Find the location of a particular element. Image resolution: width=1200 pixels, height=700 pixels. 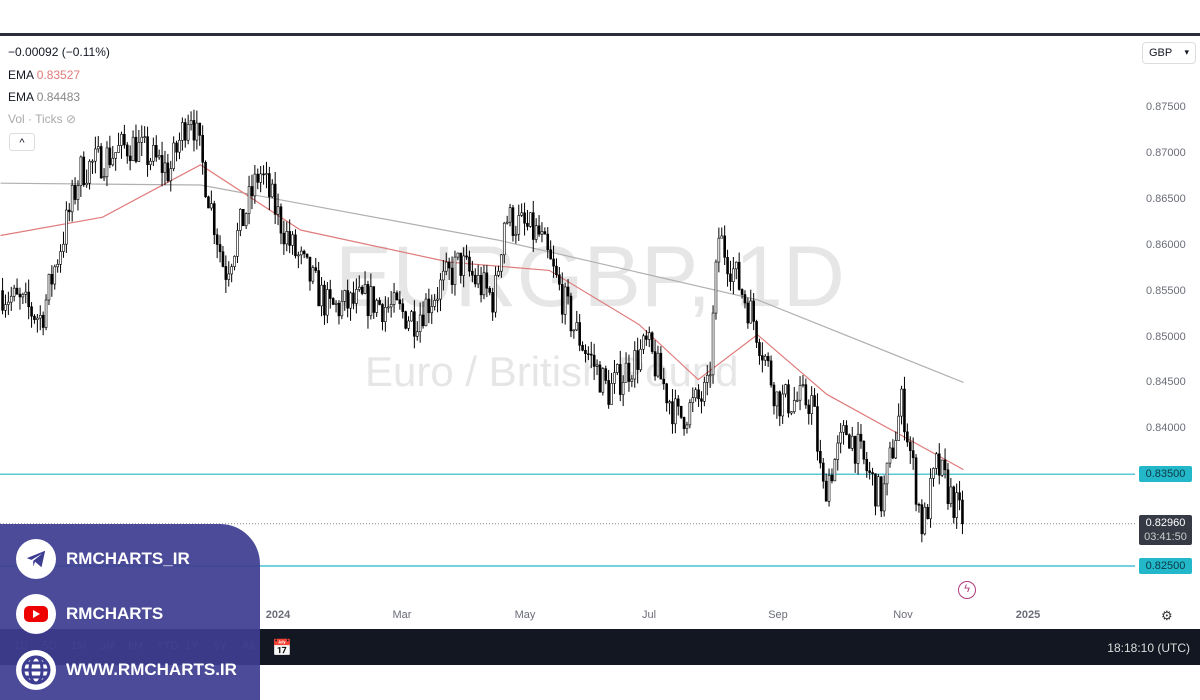

settings-icon: ⚙ is located at coordinates (1167, 615).